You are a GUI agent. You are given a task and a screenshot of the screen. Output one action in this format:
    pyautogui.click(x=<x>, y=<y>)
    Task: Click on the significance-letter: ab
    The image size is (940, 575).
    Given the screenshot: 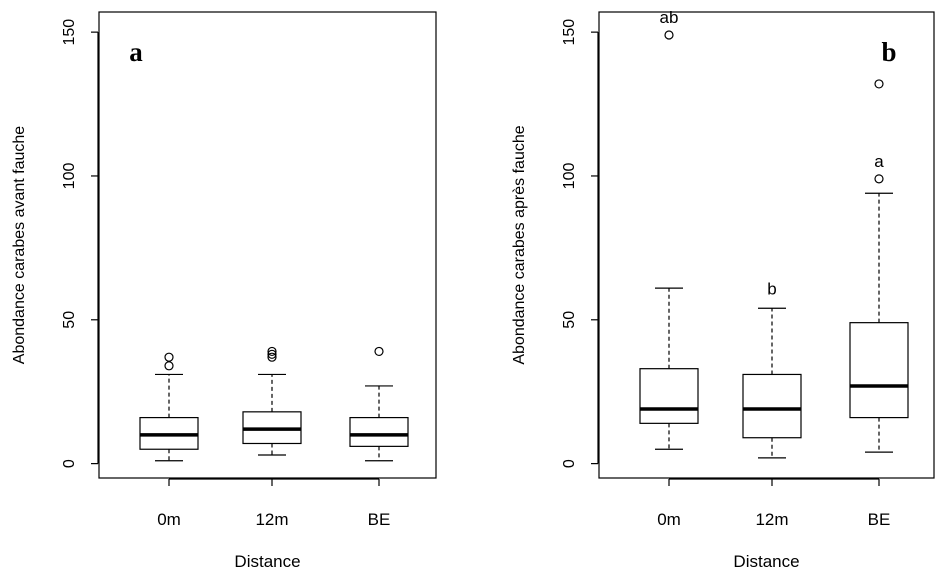 What is the action you would take?
    pyautogui.click(x=669, y=17)
    